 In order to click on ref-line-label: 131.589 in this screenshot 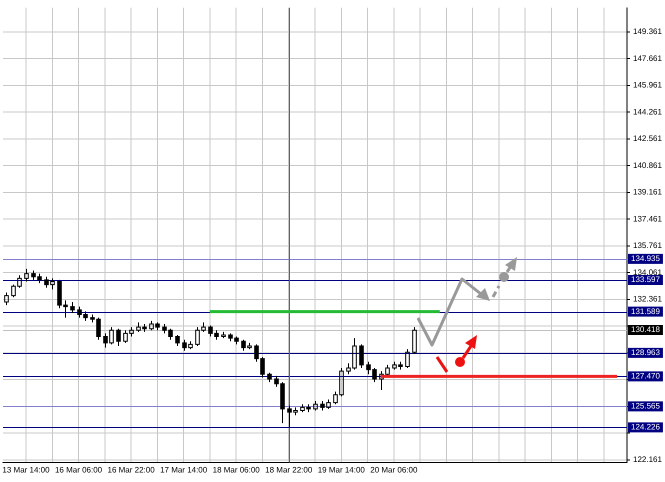, I will do `click(645, 311)`.